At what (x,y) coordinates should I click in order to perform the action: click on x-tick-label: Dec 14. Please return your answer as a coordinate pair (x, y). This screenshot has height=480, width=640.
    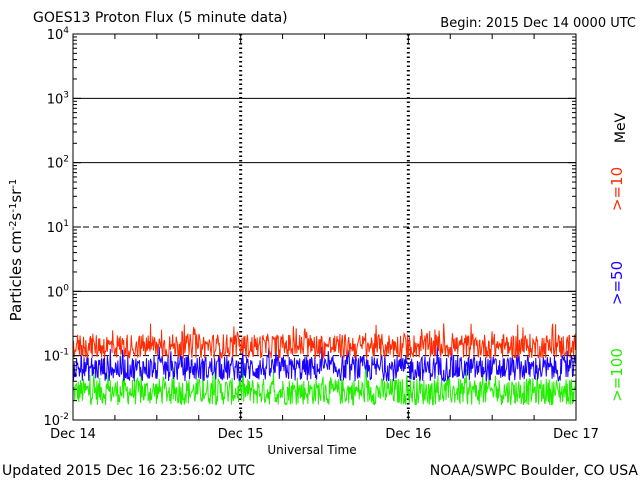
    Looking at the image, I should click on (73, 434).